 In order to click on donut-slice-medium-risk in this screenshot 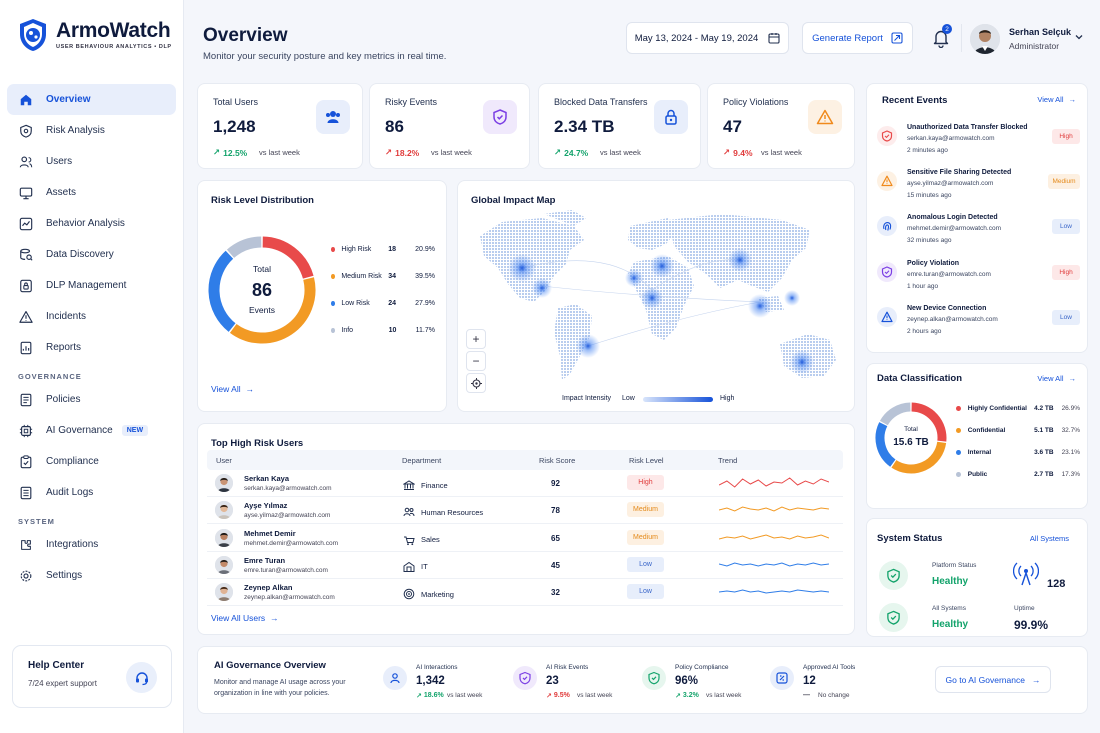, I will do `click(272, 310)`.